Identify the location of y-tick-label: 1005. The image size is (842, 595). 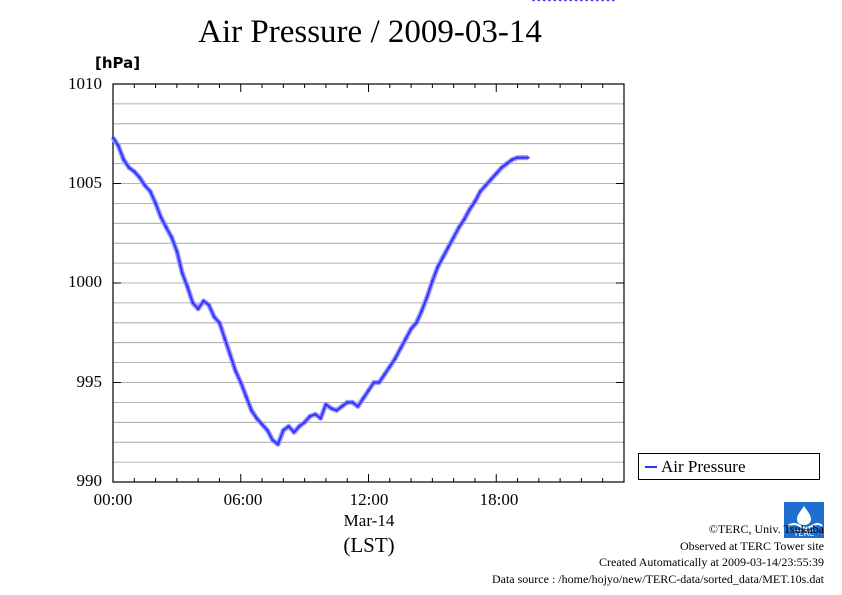
(85, 182).